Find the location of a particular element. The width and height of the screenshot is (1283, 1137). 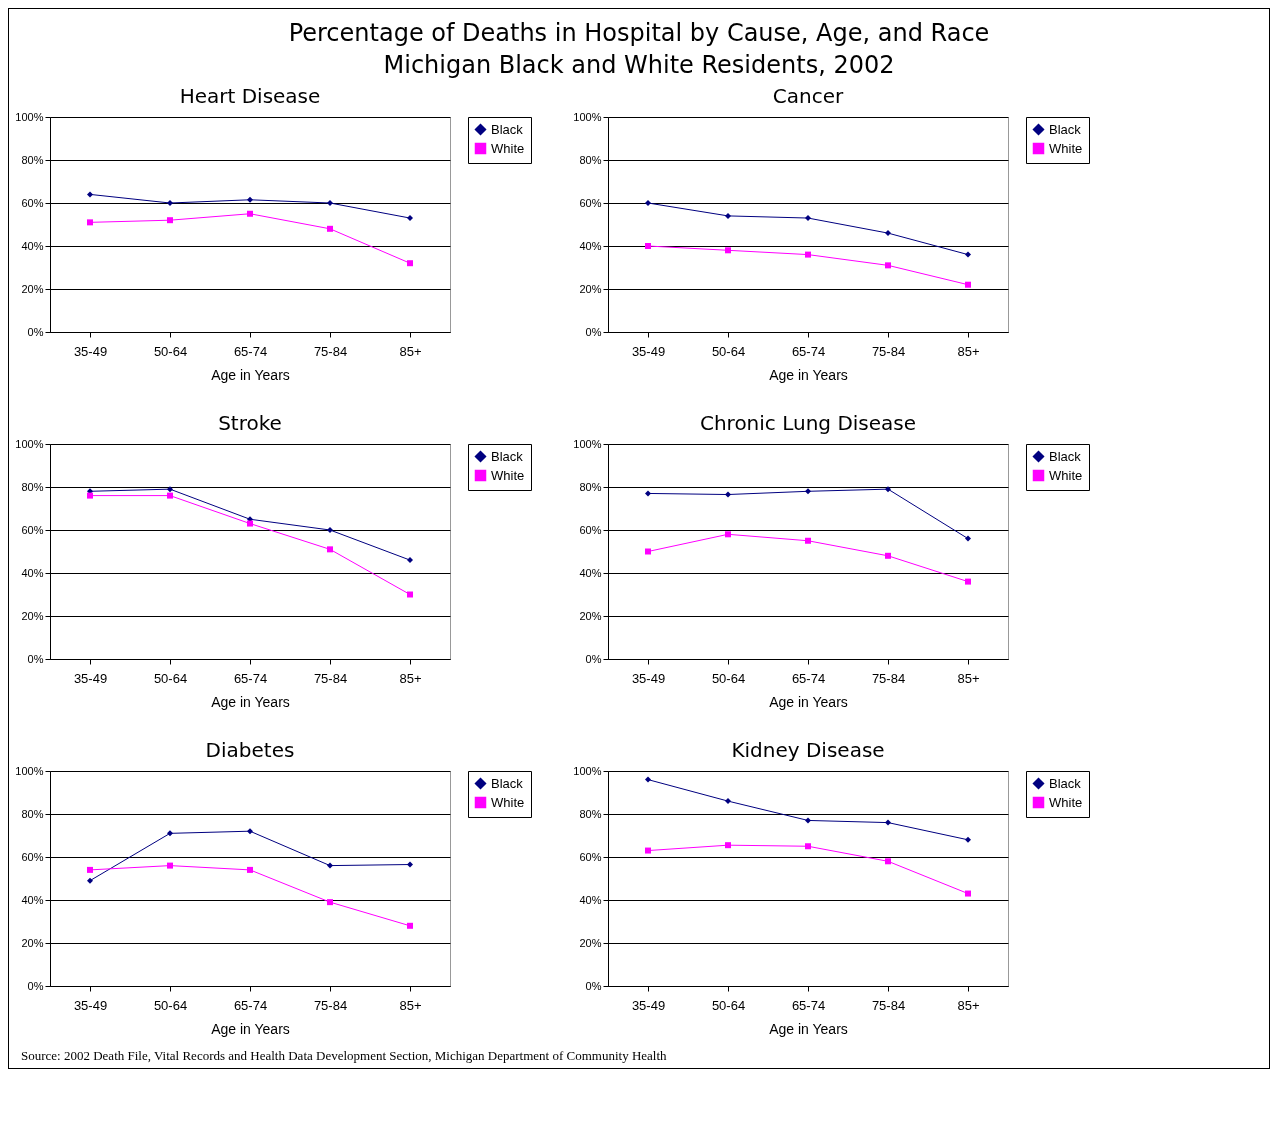

source-note: Source: 2002 Death File, Vital Records and Health Data Development Section, Michigan Department of Community Health is located at coordinates (344, 1056).